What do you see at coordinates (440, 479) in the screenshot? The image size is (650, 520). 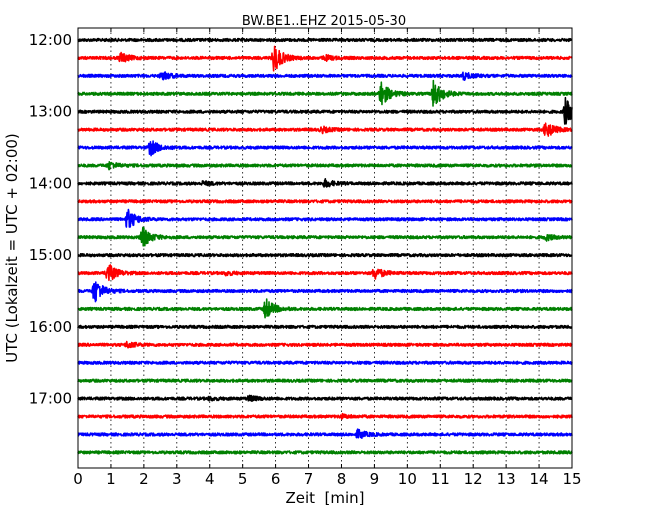 I see `x-tick-label-11: 11` at bounding box center [440, 479].